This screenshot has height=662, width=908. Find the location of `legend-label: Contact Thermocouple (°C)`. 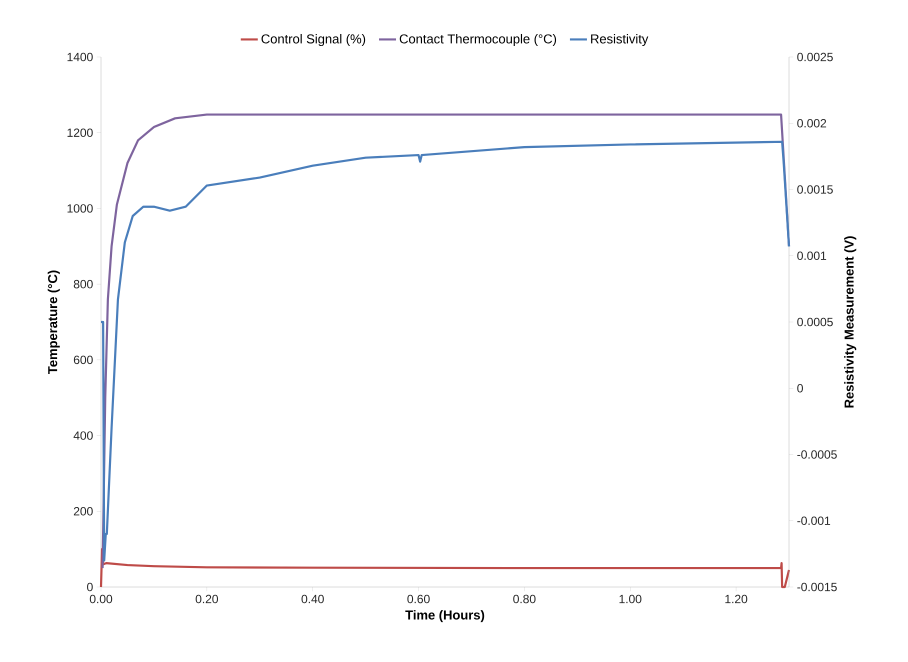

legend-label: Contact Thermocouple (°C) is located at coordinates (478, 40).